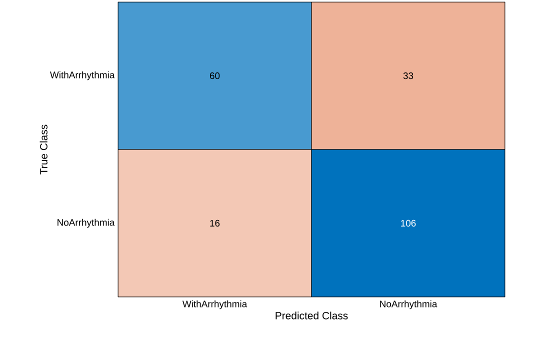 This screenshot has height=337, width=560. Describe the element at coordinates (312, 316) in the screenshot. I see `x-axis-title: Predicted Class` at that location.